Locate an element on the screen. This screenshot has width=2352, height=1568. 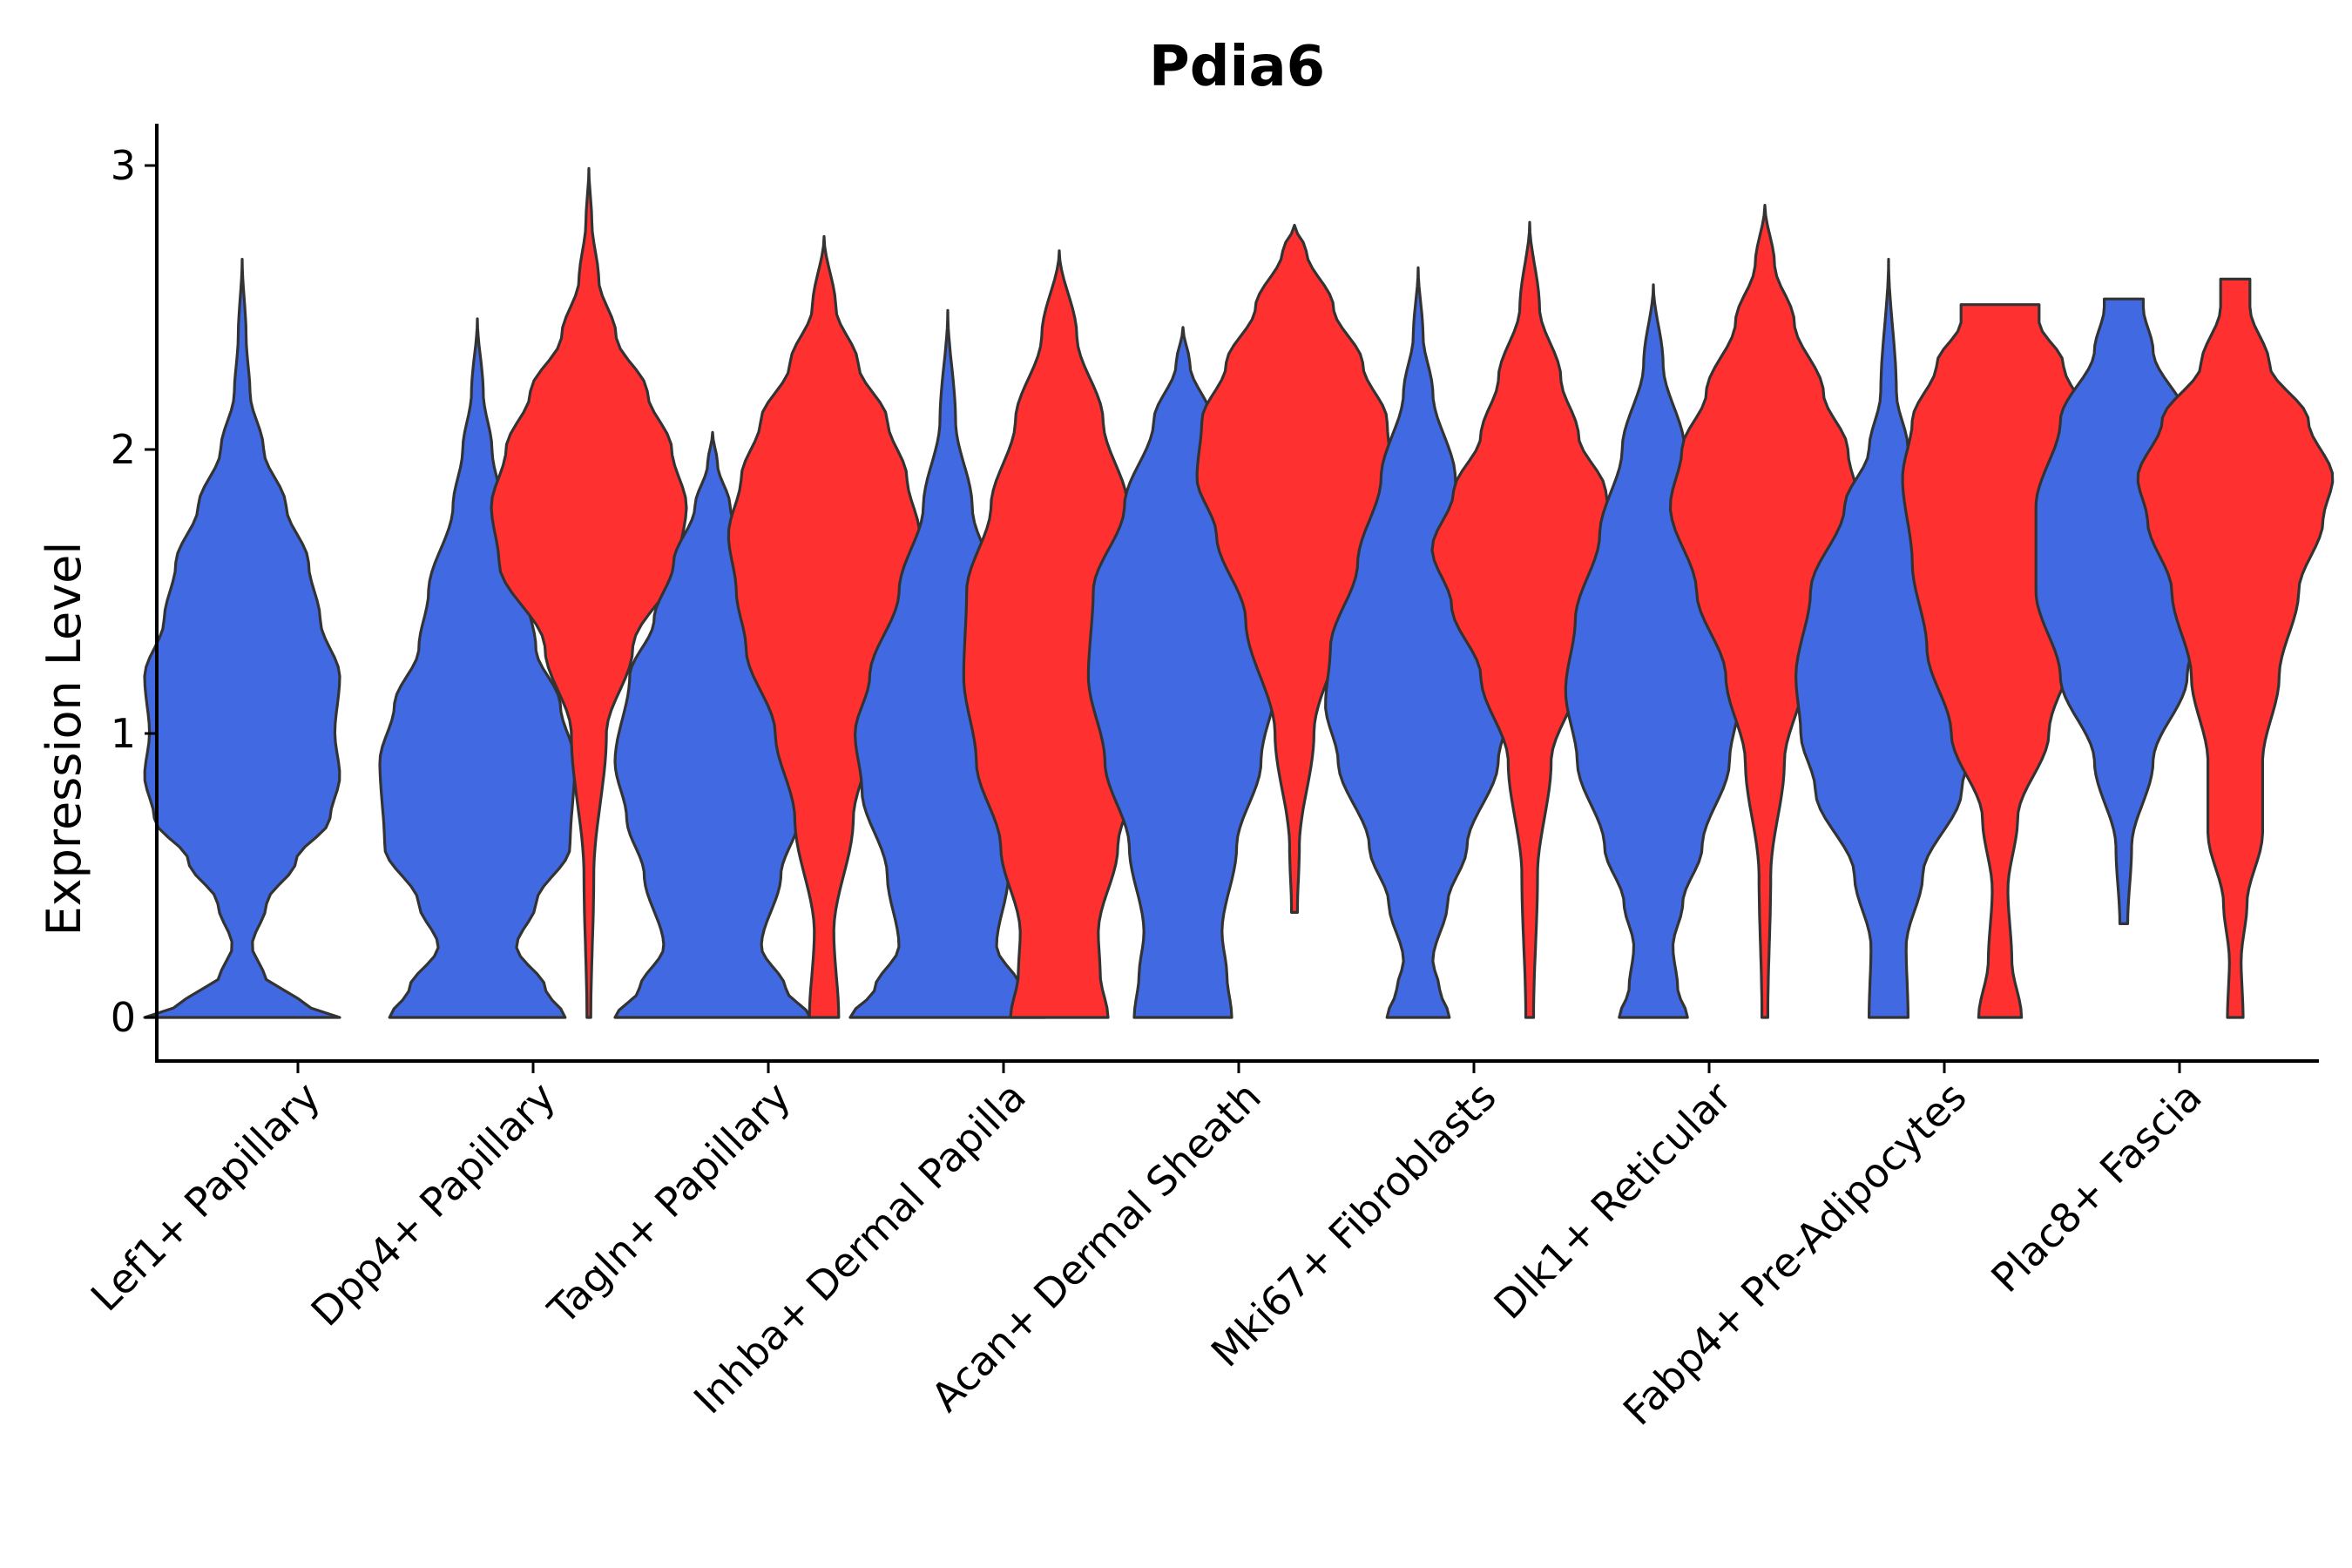
x-tick-label: Lef1+ Papillary is located at coordinates (205, 1197).